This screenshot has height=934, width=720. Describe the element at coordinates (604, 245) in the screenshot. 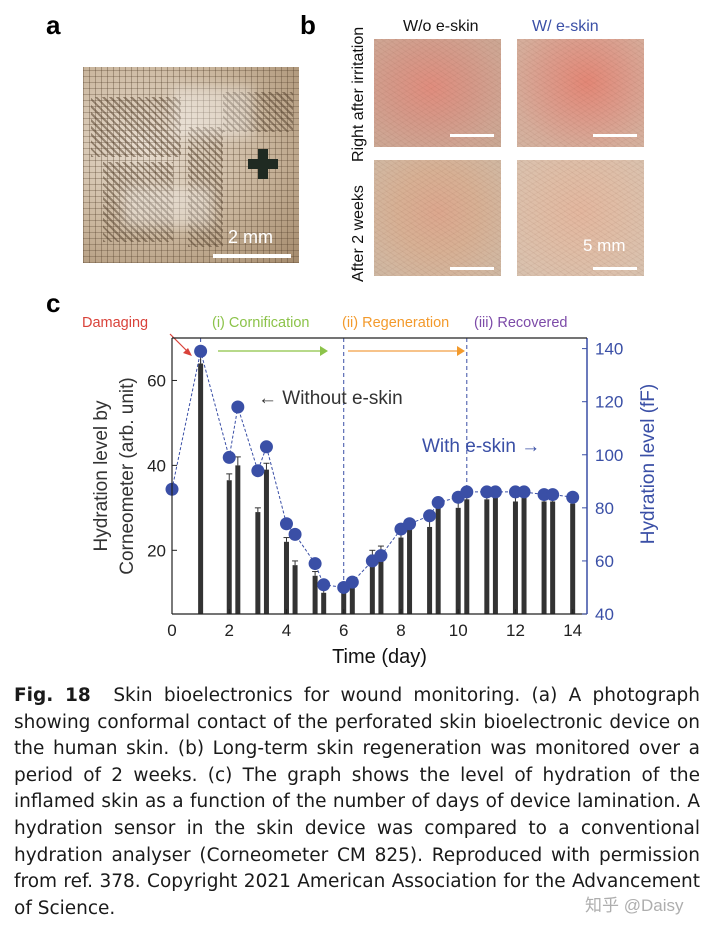

I see `scale-label-b: 5 mm` at that location.